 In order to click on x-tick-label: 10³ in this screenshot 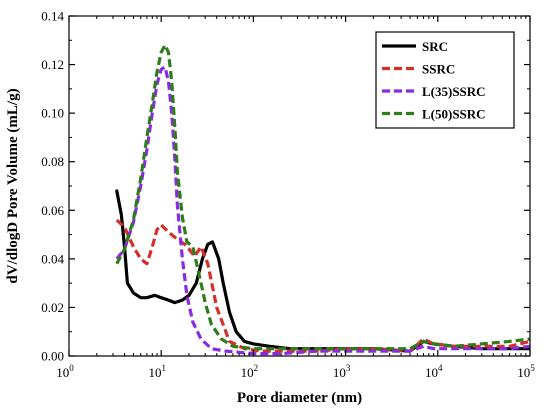, I will do `click(342, 371)`.